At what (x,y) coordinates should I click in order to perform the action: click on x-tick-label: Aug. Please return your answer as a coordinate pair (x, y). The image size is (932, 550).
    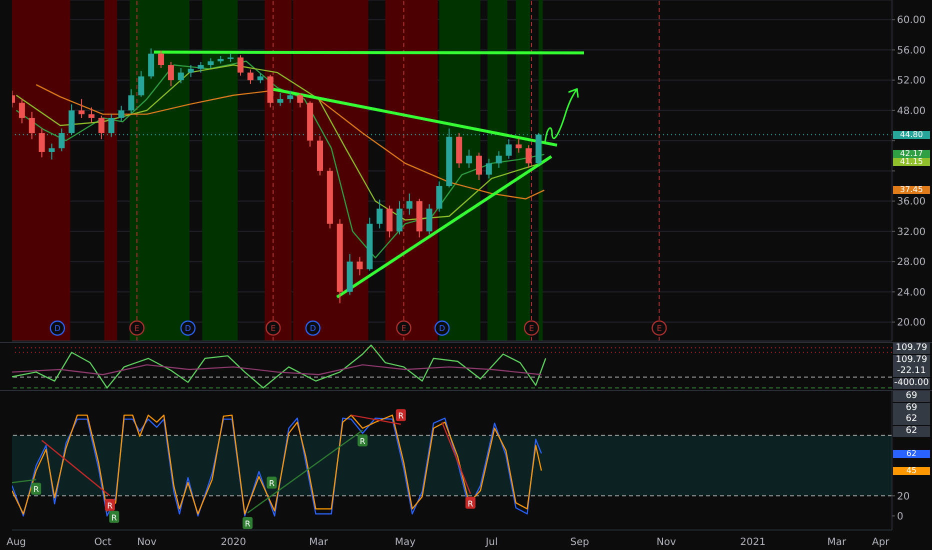
    Looking at the image, I should click on (16, 542).